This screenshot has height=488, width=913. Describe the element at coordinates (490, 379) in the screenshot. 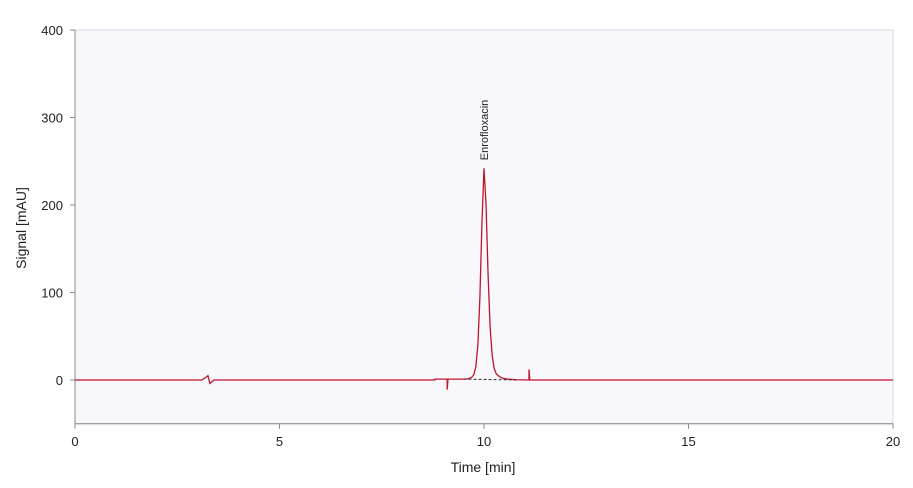

I see `baseline` at that location.